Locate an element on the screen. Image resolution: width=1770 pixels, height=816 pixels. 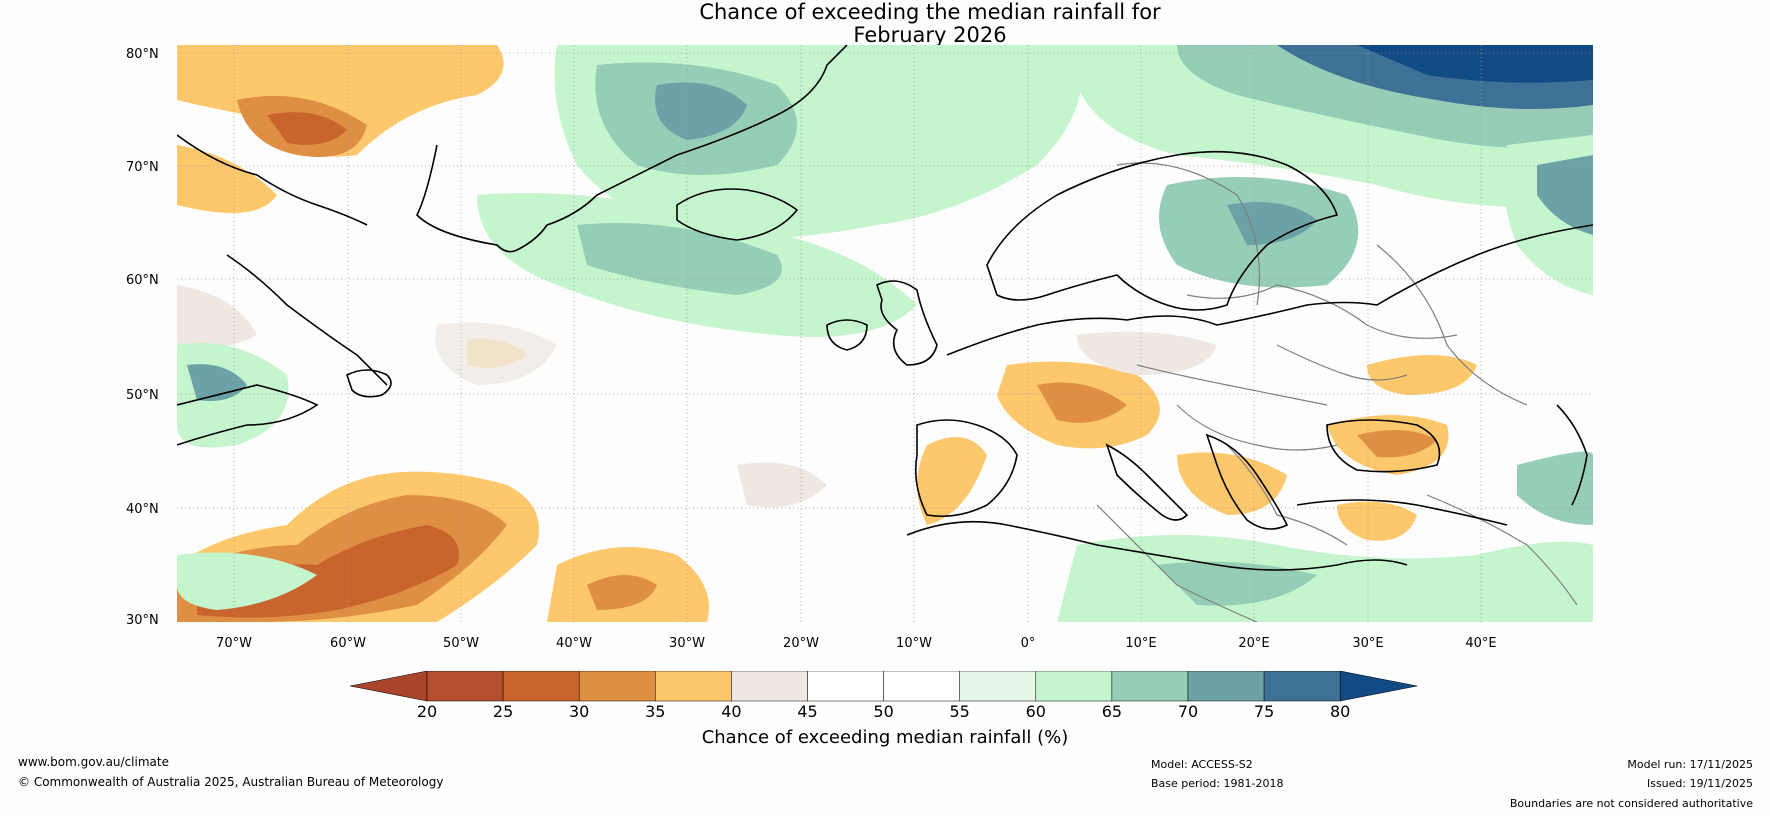
dry-region-russia is located at coordinates (1422, 375).